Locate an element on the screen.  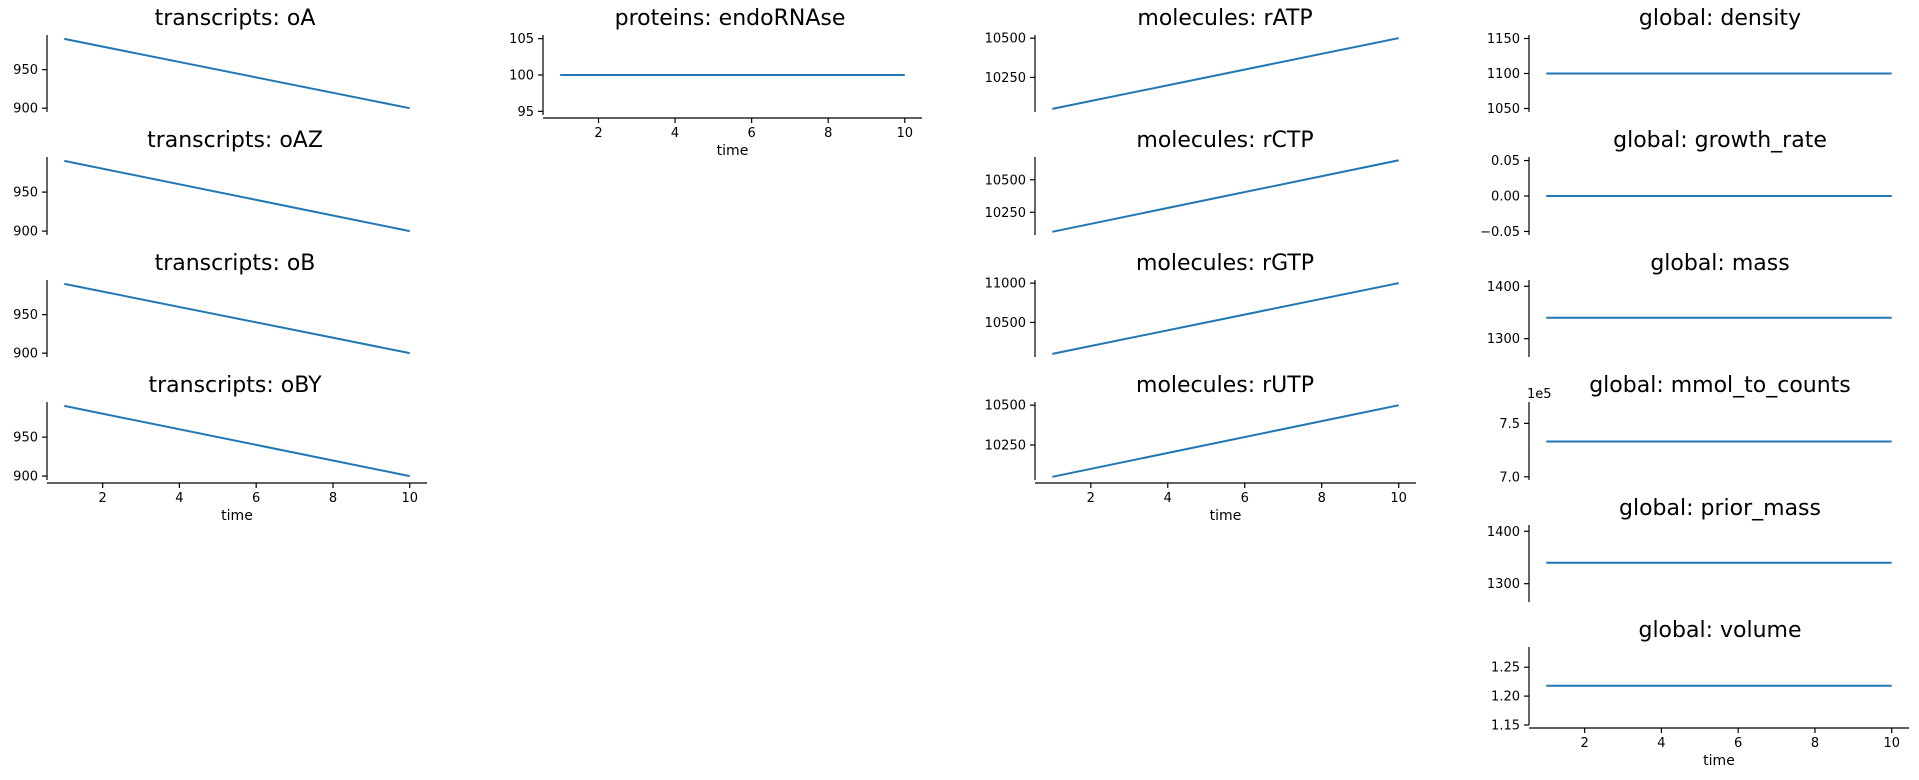
subplot-m_rUTP: molecules: rUTP 10250 10500 2 4 6 8 10 time is located at coordinates (1200, 448).